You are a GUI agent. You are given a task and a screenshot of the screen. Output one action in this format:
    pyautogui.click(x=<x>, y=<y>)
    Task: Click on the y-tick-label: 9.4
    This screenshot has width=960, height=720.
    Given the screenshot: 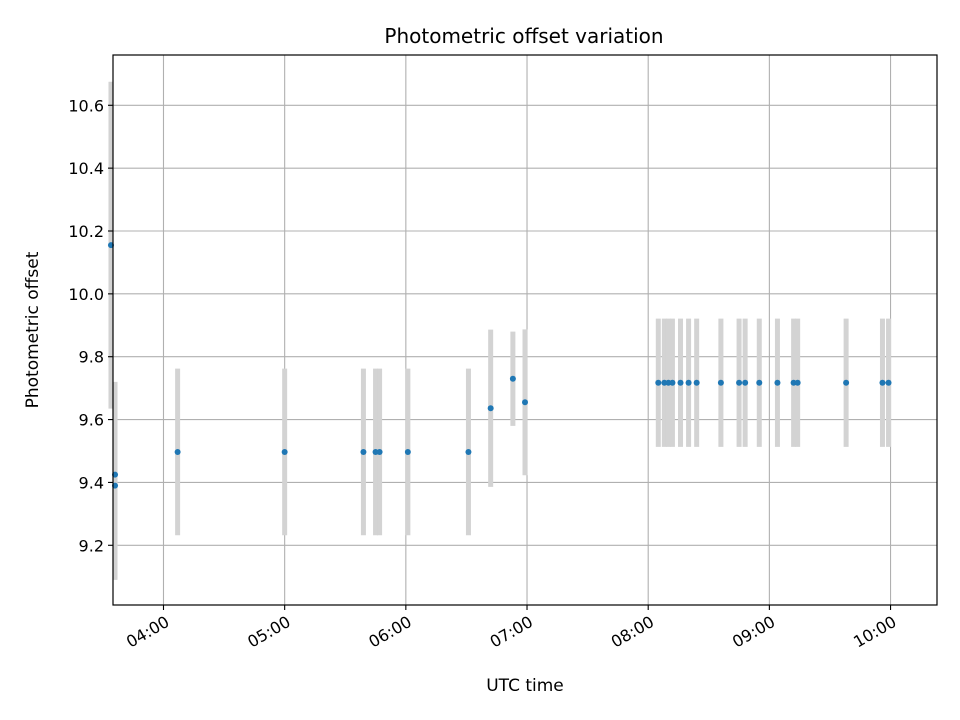 What is the action you would take?
    pyautogui.click(x=91, y=482)
    